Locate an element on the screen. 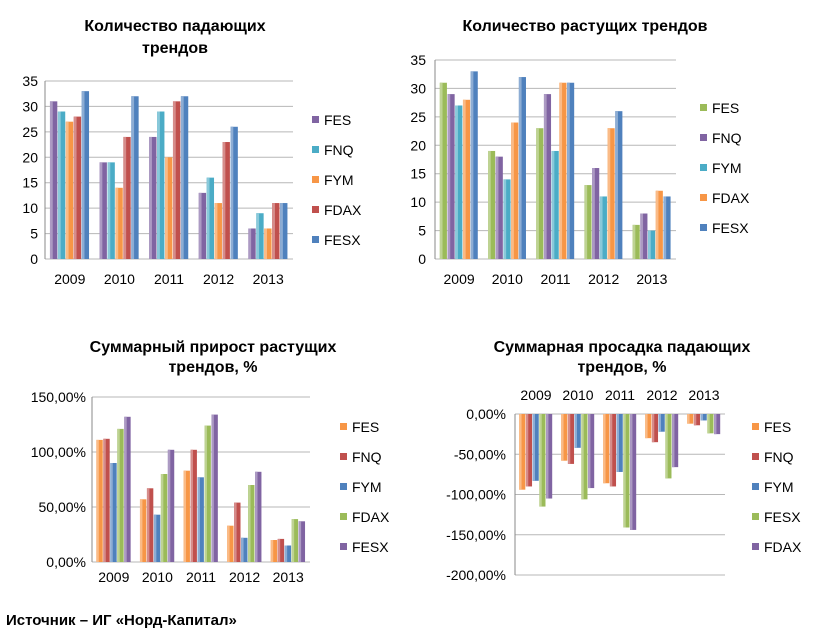 This screenshot has height=640, width=818. bar-FESX-2012 is located at coordinates (234, 193).